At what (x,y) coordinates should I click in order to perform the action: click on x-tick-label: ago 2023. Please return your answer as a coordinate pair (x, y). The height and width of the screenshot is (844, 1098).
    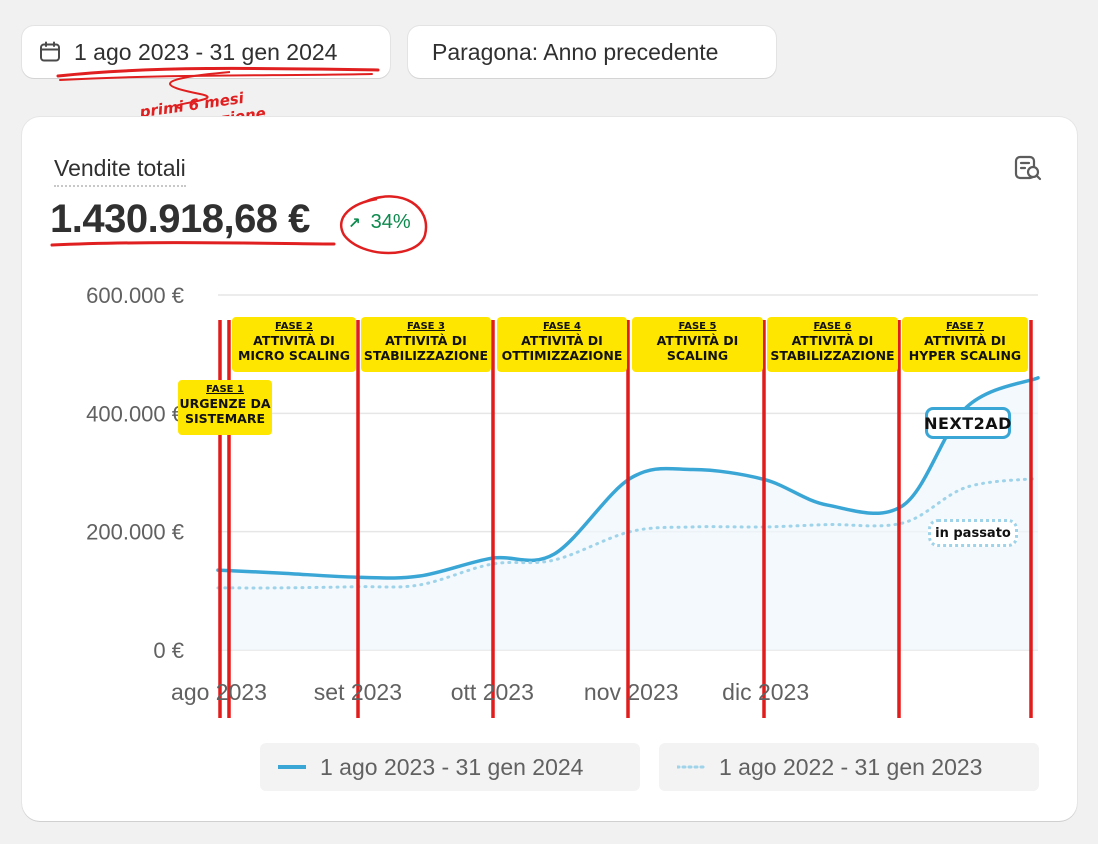
    Looking at the image, I should click on (219, 692).